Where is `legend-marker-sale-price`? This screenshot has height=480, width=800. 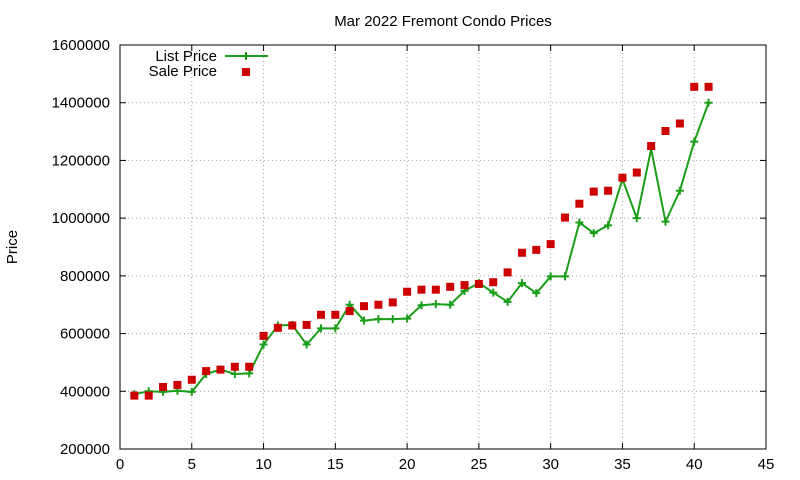
legend-marker-sale-price is located at coordinates (246, 72).